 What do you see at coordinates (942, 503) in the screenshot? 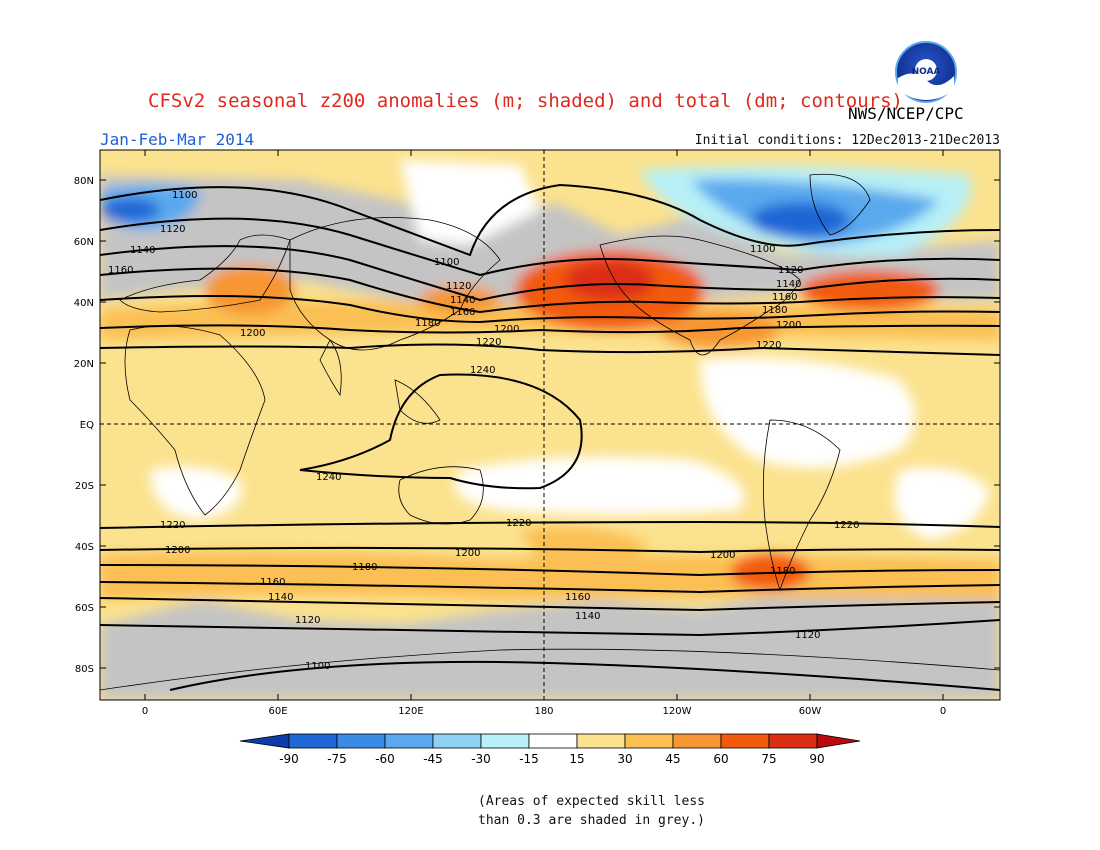
I see `white-area-southatlantic` at bounding box center [942, 503].